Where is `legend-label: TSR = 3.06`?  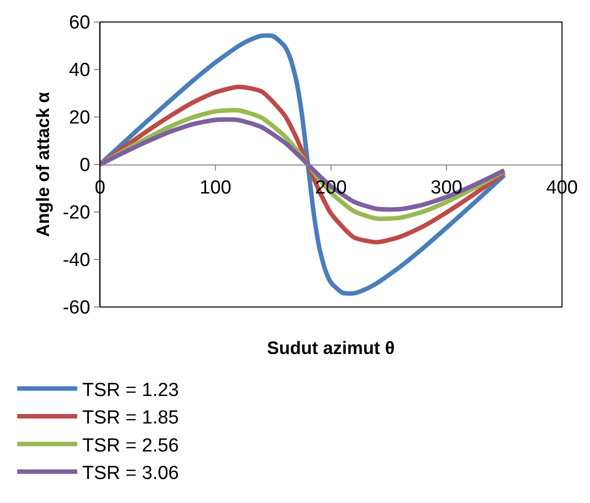
legend-label: TSR = 3.06 is located at coordinates (130, 473).